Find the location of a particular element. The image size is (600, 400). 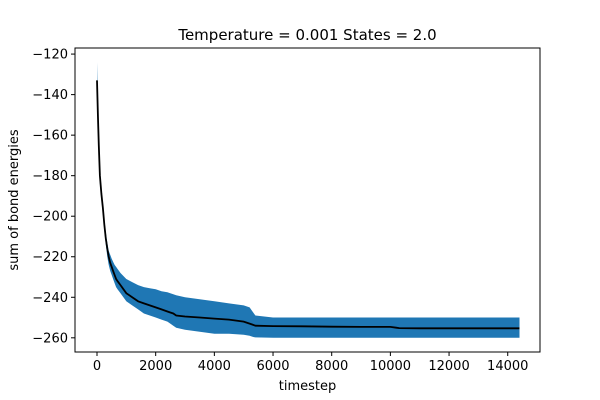

x-tick-label: 10000 is located at coordinates (390, 366).